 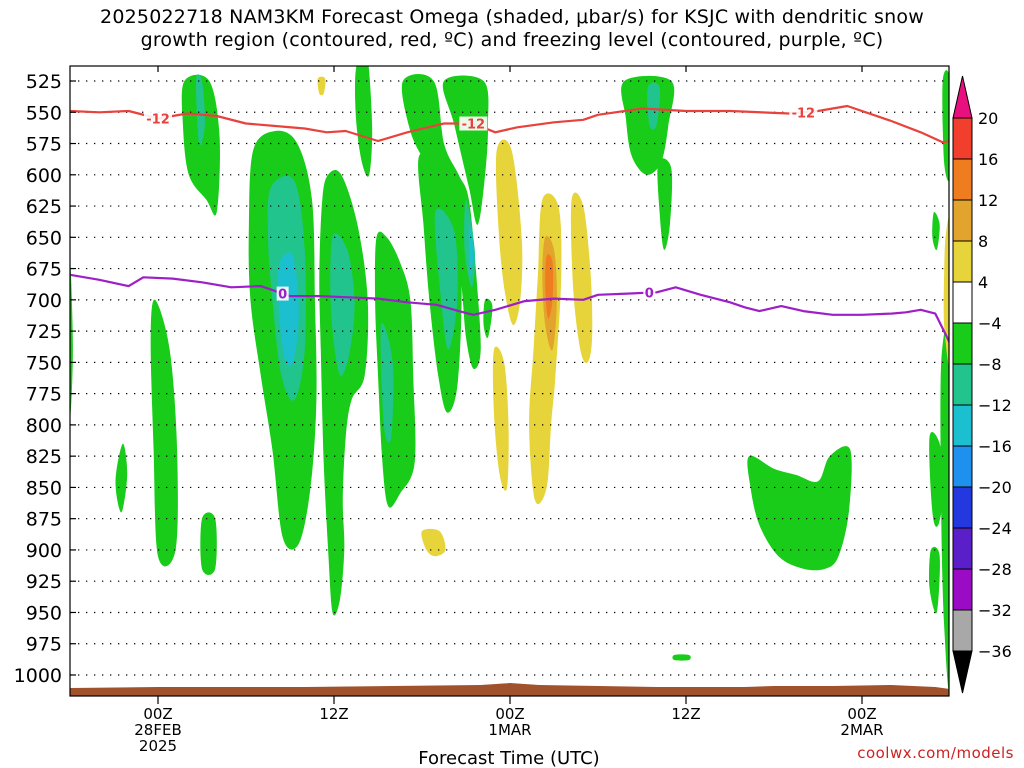 I want to click on y-tick-label-1000: 1000, so click(x=38, y=676).